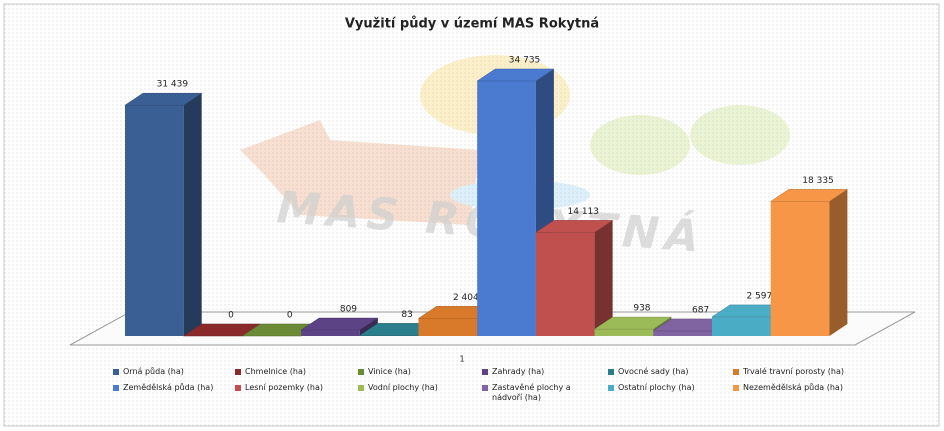  What do you see at coordinates (389, 371) in the screenshot?
I see `legend-label: Vinice (ha)` at bounding box center [389, 371].